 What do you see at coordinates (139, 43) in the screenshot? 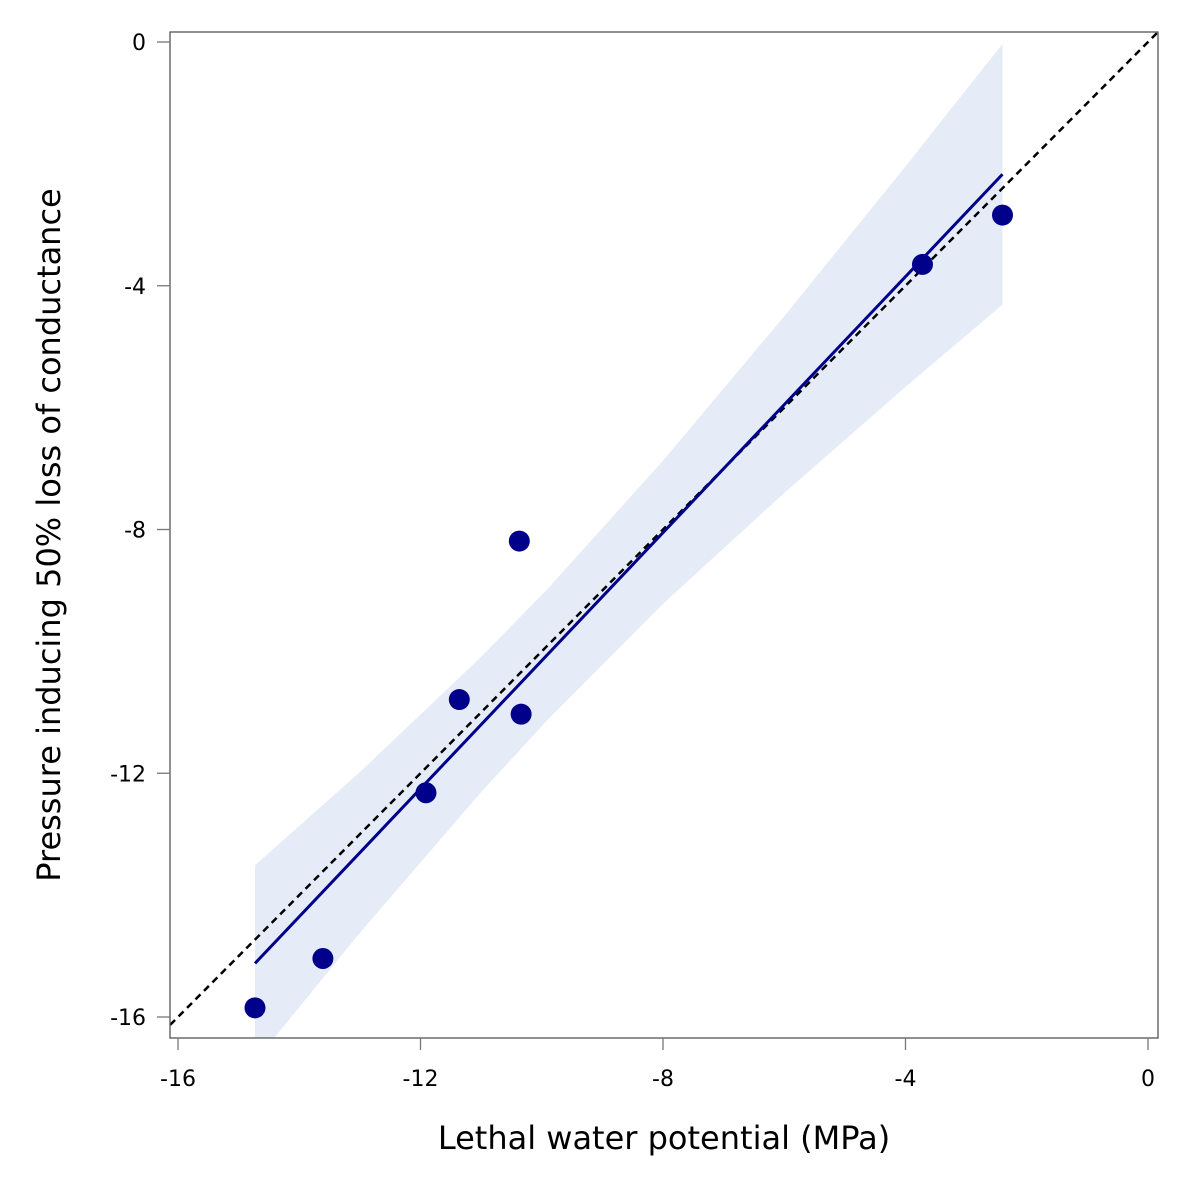
I see `y-tick-label: 0` at bounding box center [139, 43].